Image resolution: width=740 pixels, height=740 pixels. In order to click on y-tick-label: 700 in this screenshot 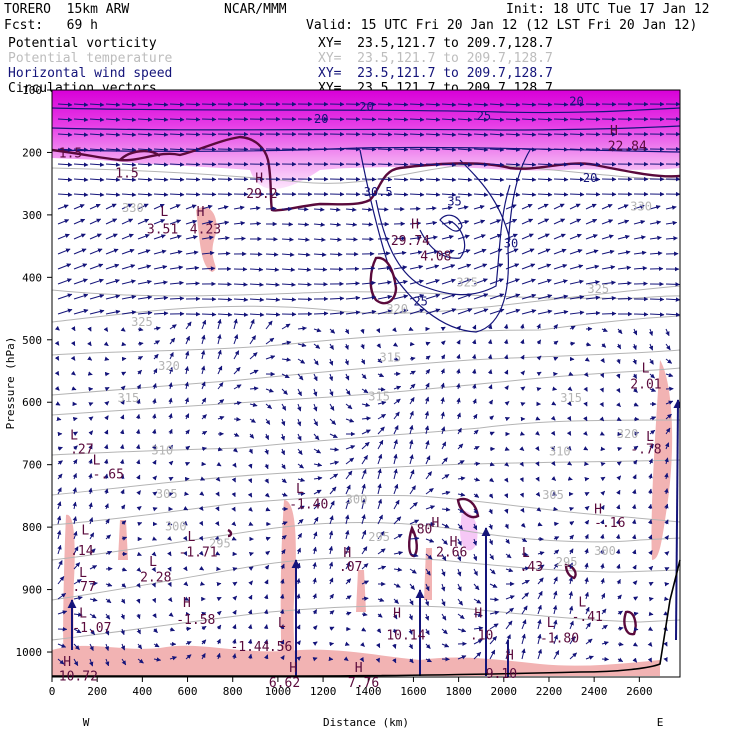, I will do `click(32, 465)`.